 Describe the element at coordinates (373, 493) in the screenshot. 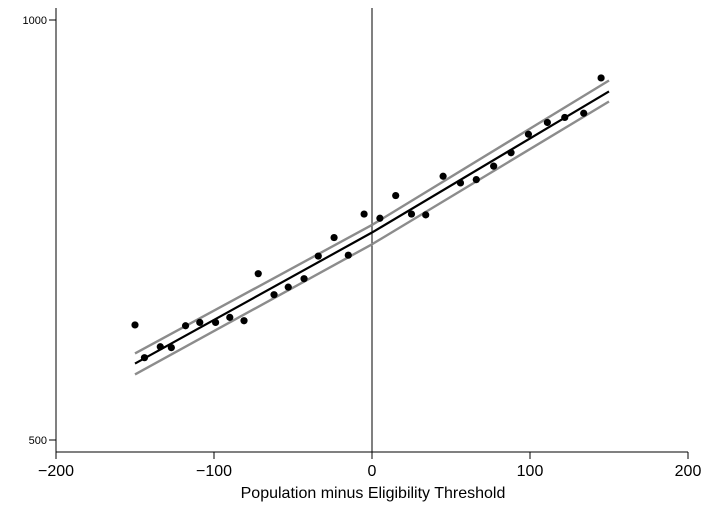

I see `x-axis-title: Population minus Eligibility Threshold` at that location.